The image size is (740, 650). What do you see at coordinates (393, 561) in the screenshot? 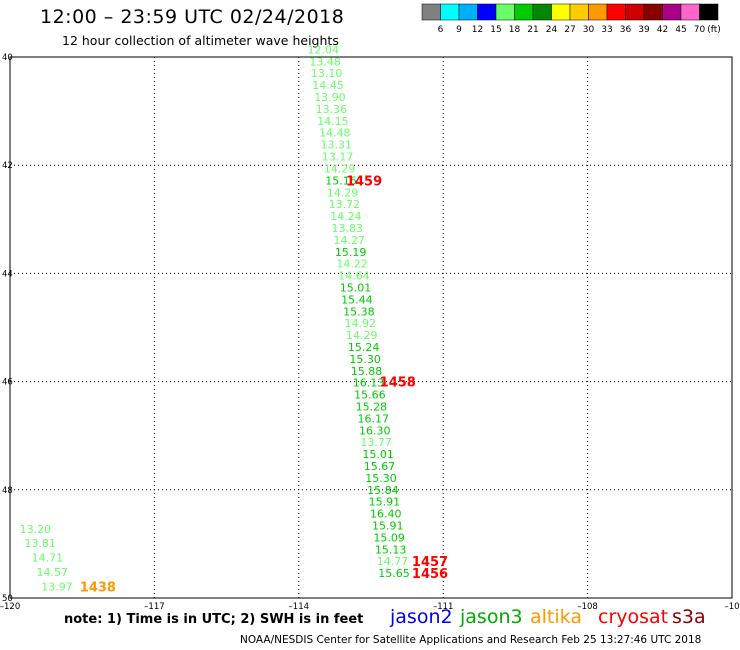
I see `swh-value-main-track: 14.77` at bounding box center [393, 561].